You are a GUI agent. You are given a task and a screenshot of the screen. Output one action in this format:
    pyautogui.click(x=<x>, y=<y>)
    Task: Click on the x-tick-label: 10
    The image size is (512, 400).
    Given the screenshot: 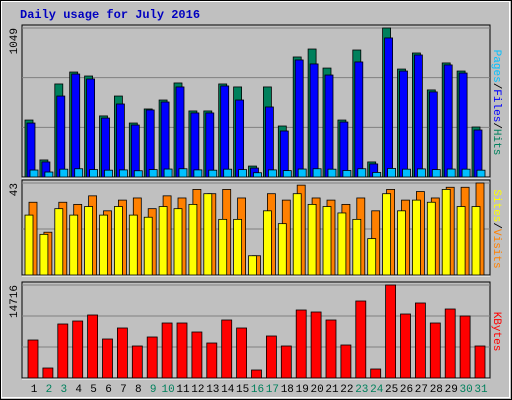 What is the action you would take?
    pyautogui.click(x=167, y=390)
    